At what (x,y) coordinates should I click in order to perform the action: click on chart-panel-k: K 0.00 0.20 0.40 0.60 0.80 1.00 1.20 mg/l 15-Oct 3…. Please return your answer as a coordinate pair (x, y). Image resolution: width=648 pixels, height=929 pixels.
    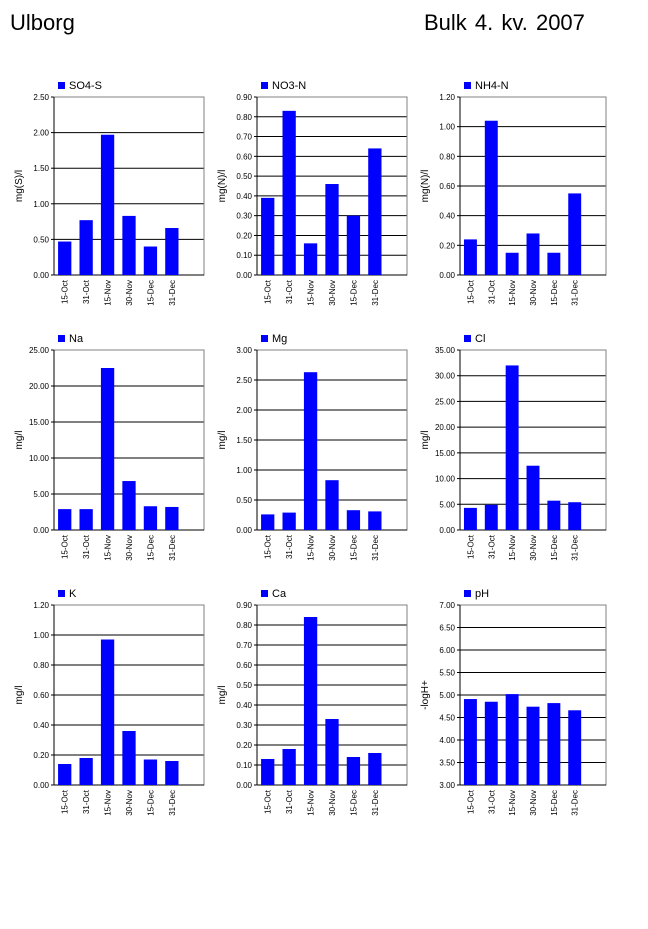
    Looking at the image, I should click on (109, 702).